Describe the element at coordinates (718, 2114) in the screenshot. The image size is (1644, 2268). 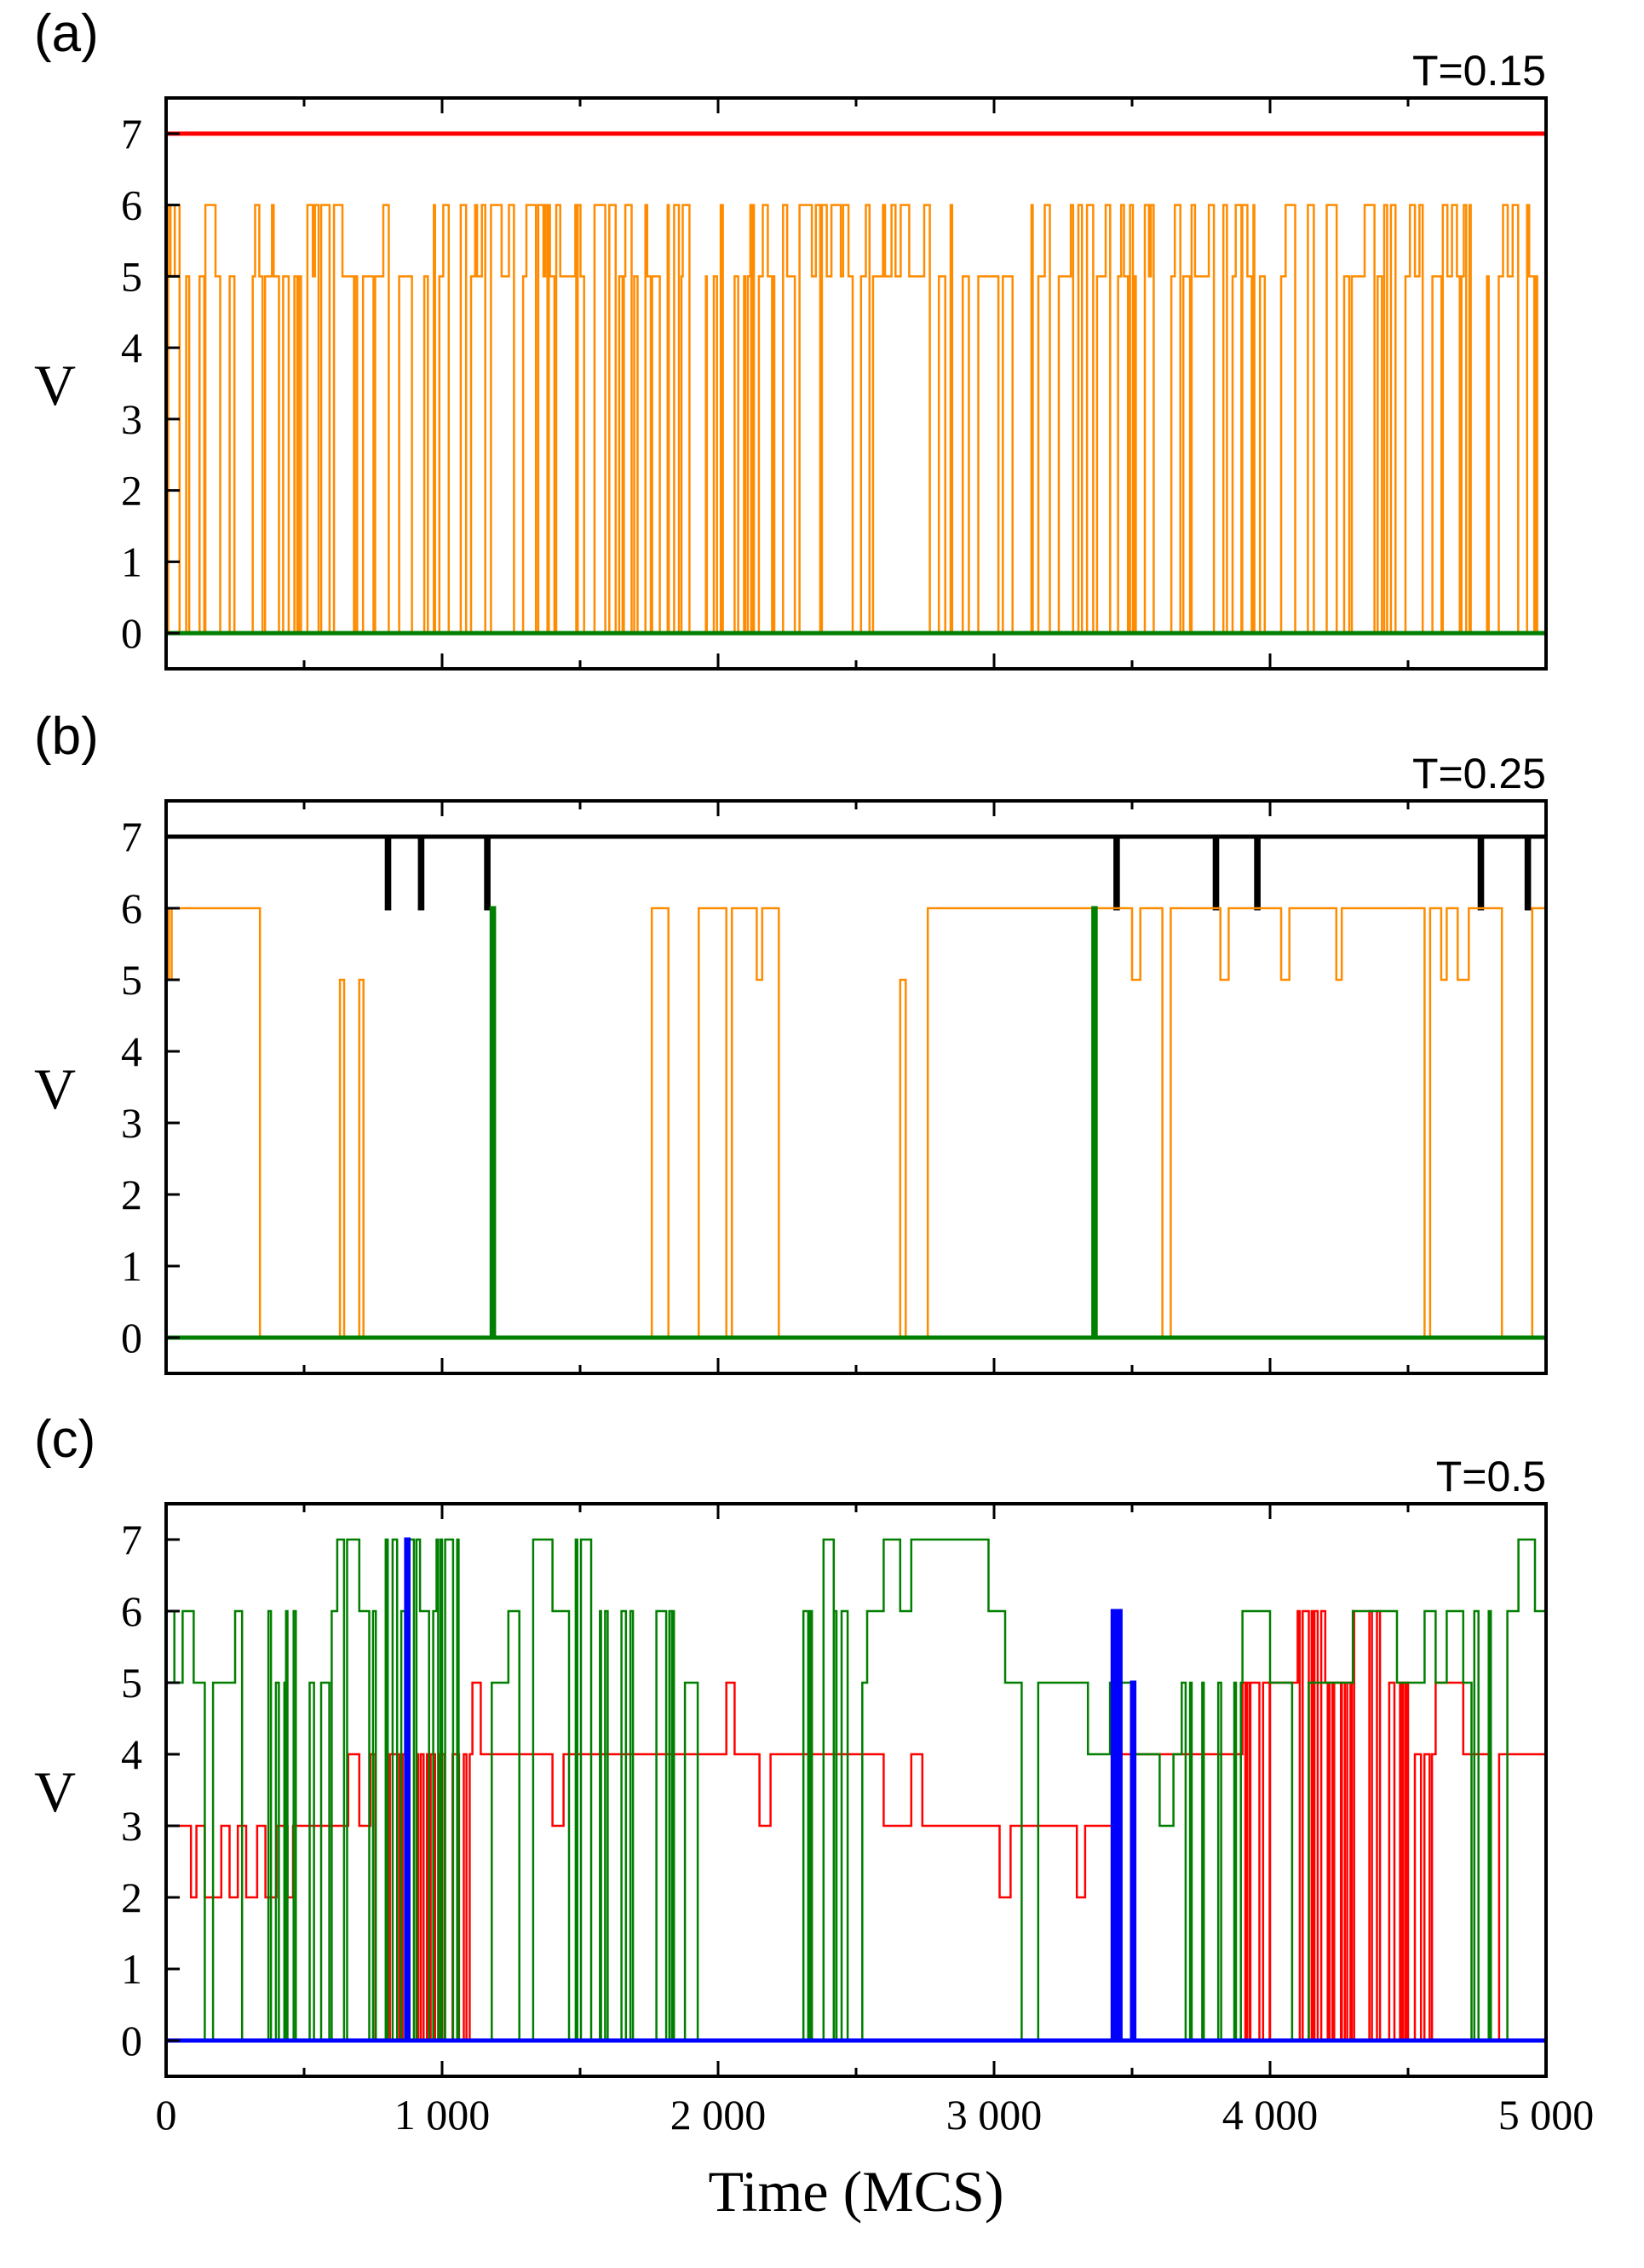
I see `x-tick-label: 2 000` at that location.